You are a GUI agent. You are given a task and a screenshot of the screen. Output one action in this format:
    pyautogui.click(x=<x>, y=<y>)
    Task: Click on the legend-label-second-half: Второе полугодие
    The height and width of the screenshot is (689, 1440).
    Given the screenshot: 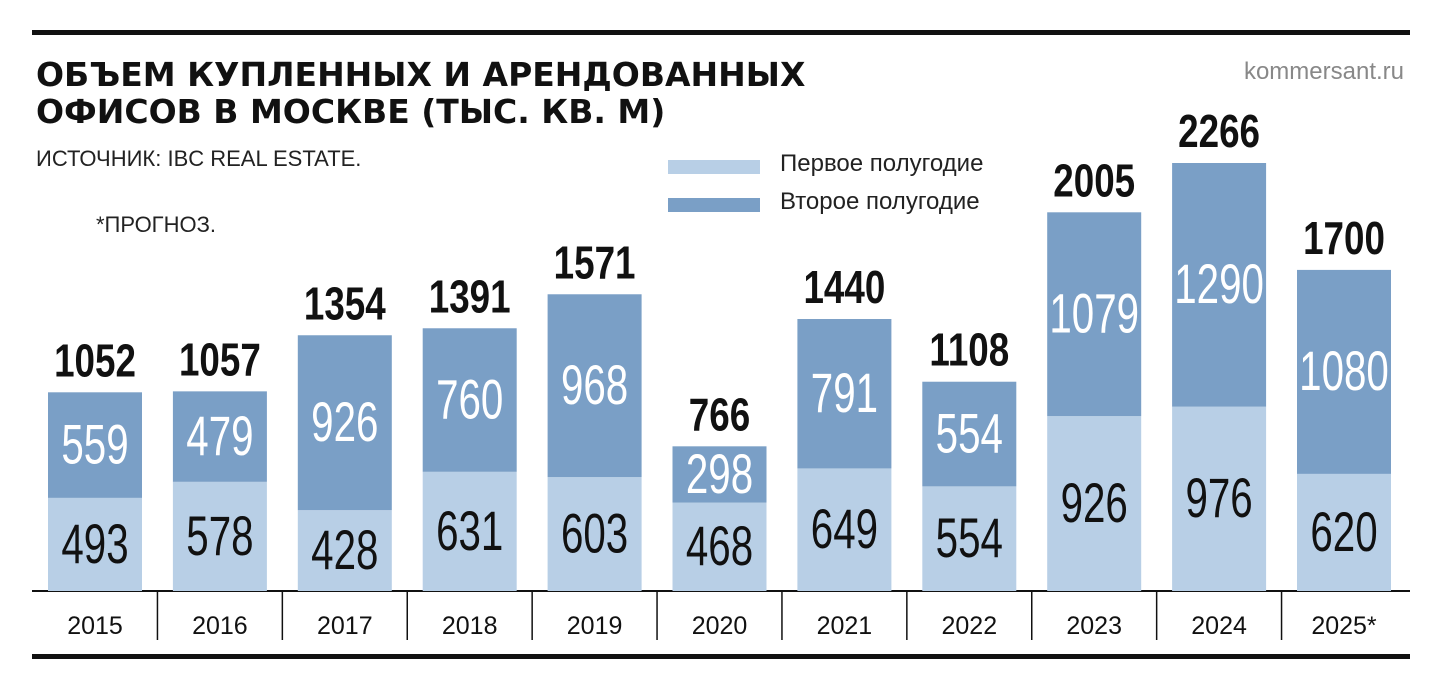 What is the action you would take?
    pyautogui.click(x=880, y=201)
    